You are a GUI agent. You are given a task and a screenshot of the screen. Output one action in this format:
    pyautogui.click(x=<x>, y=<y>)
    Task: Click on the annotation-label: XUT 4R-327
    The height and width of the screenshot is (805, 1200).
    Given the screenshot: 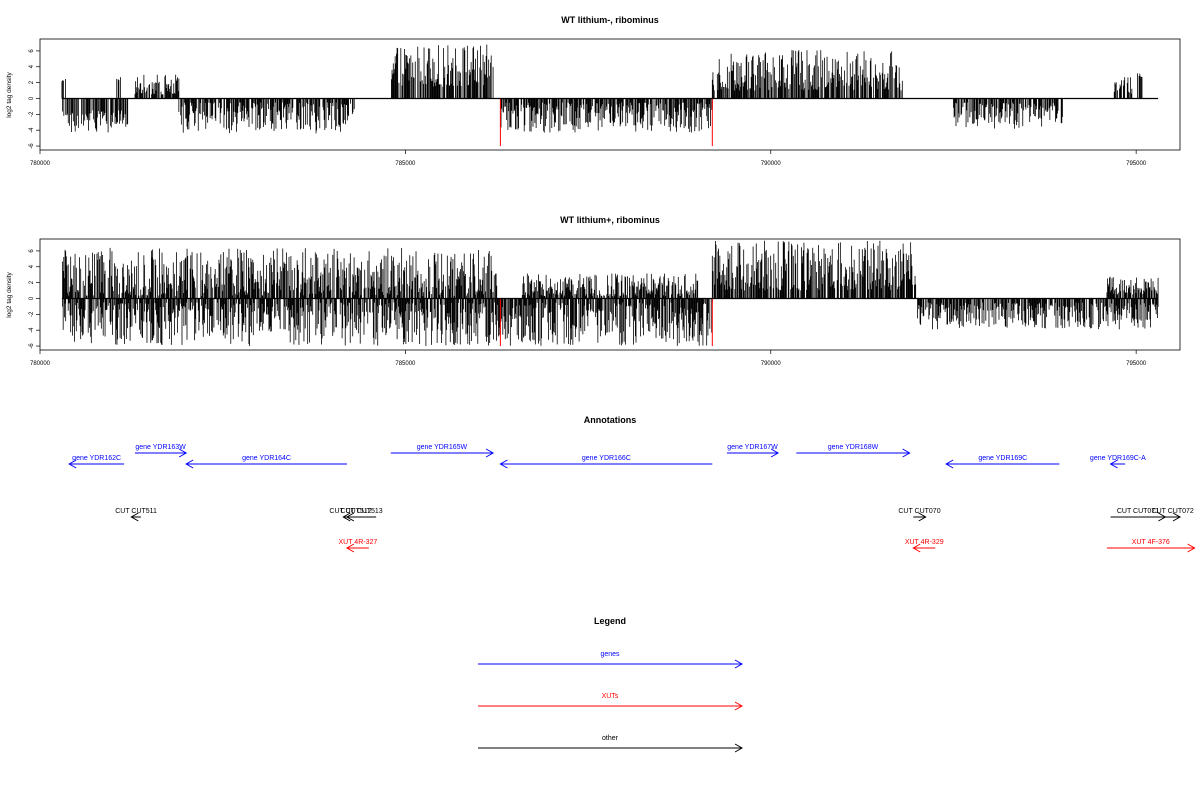 What is the action you would take?
    pyautogui.click(x=357, y=542)
    